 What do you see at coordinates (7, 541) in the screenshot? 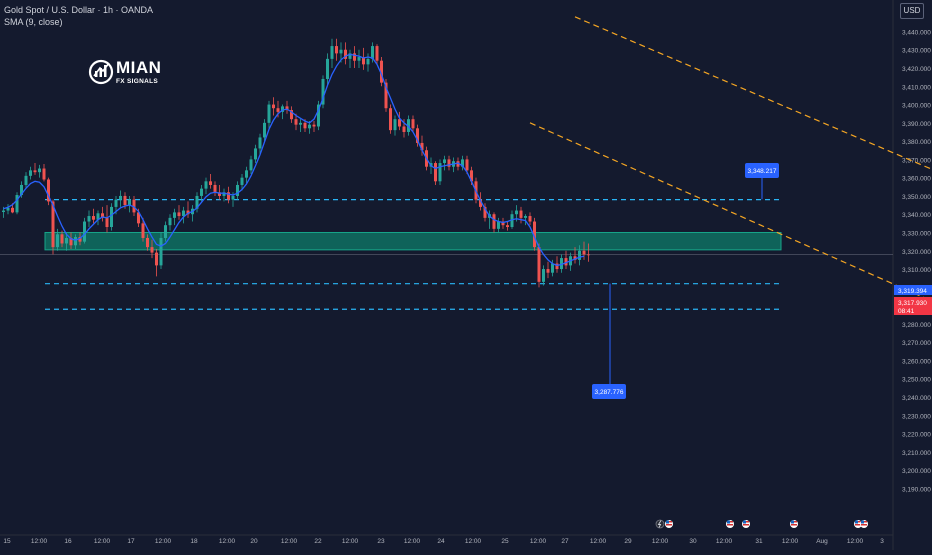
I see `x-tick-label: 15` at bounding box center [7, 541].